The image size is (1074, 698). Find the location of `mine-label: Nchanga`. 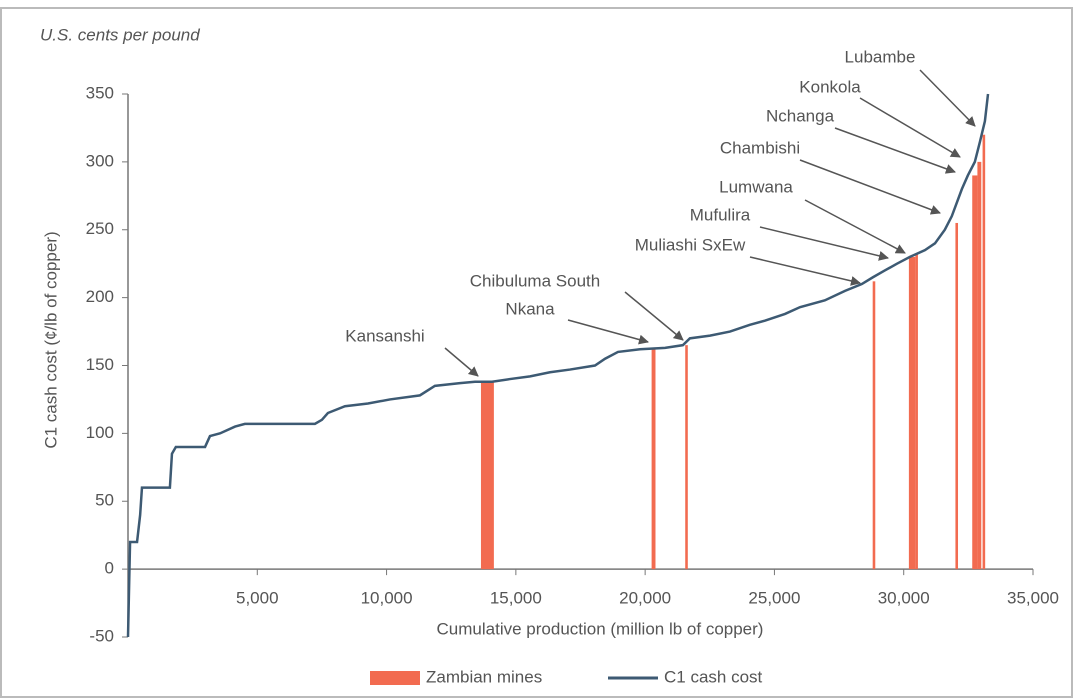

mine-label: Nchanga is located at coordinates (800, 115).